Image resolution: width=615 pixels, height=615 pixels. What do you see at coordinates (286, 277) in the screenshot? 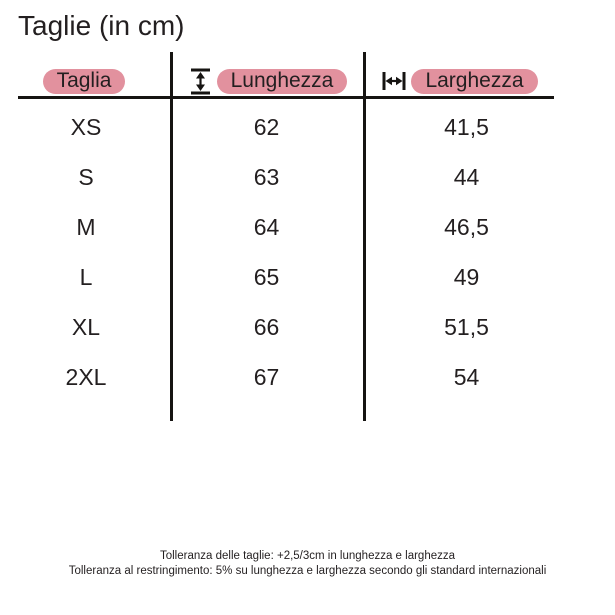
I see `table-row-l: L 65 49` at bounding box center [286, 277].